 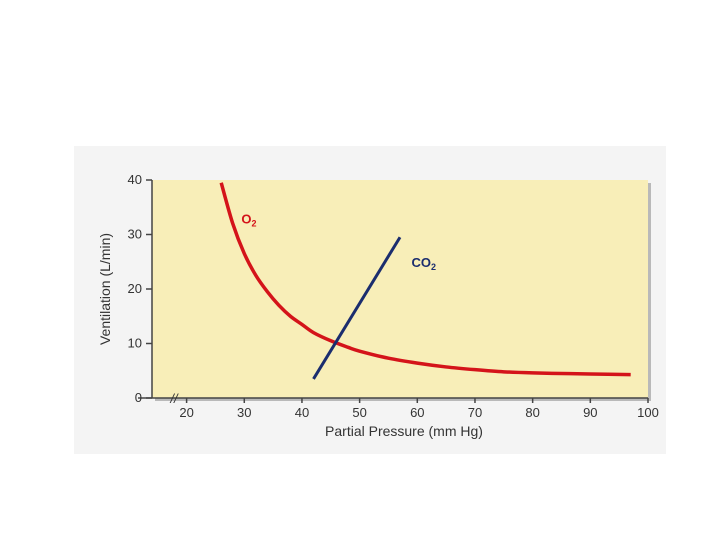 I want to click on x-tick-label: 20, so click(x=186, y=412).